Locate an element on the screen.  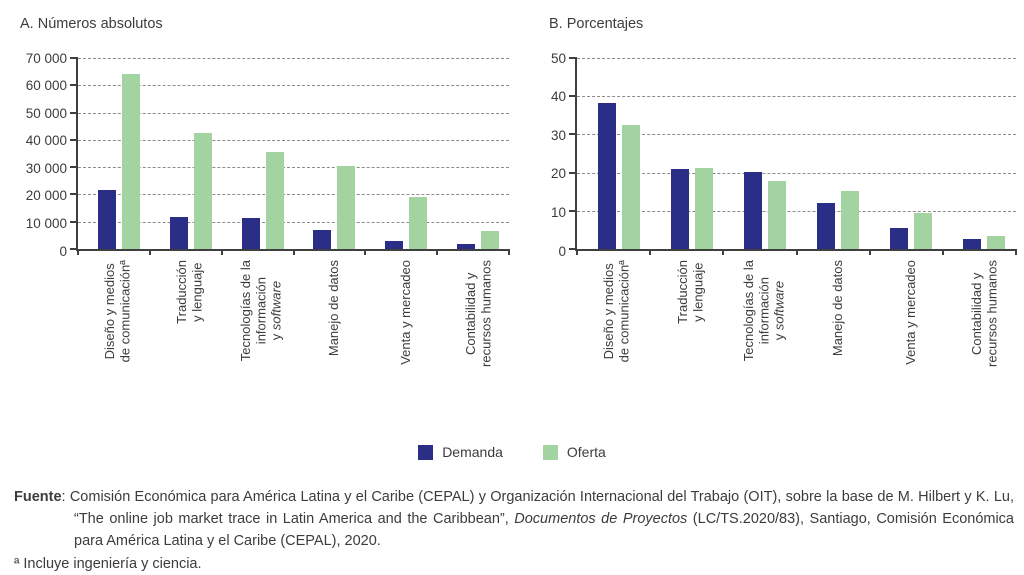
y-tick-label: 30 is located at coordinates (558, 135).